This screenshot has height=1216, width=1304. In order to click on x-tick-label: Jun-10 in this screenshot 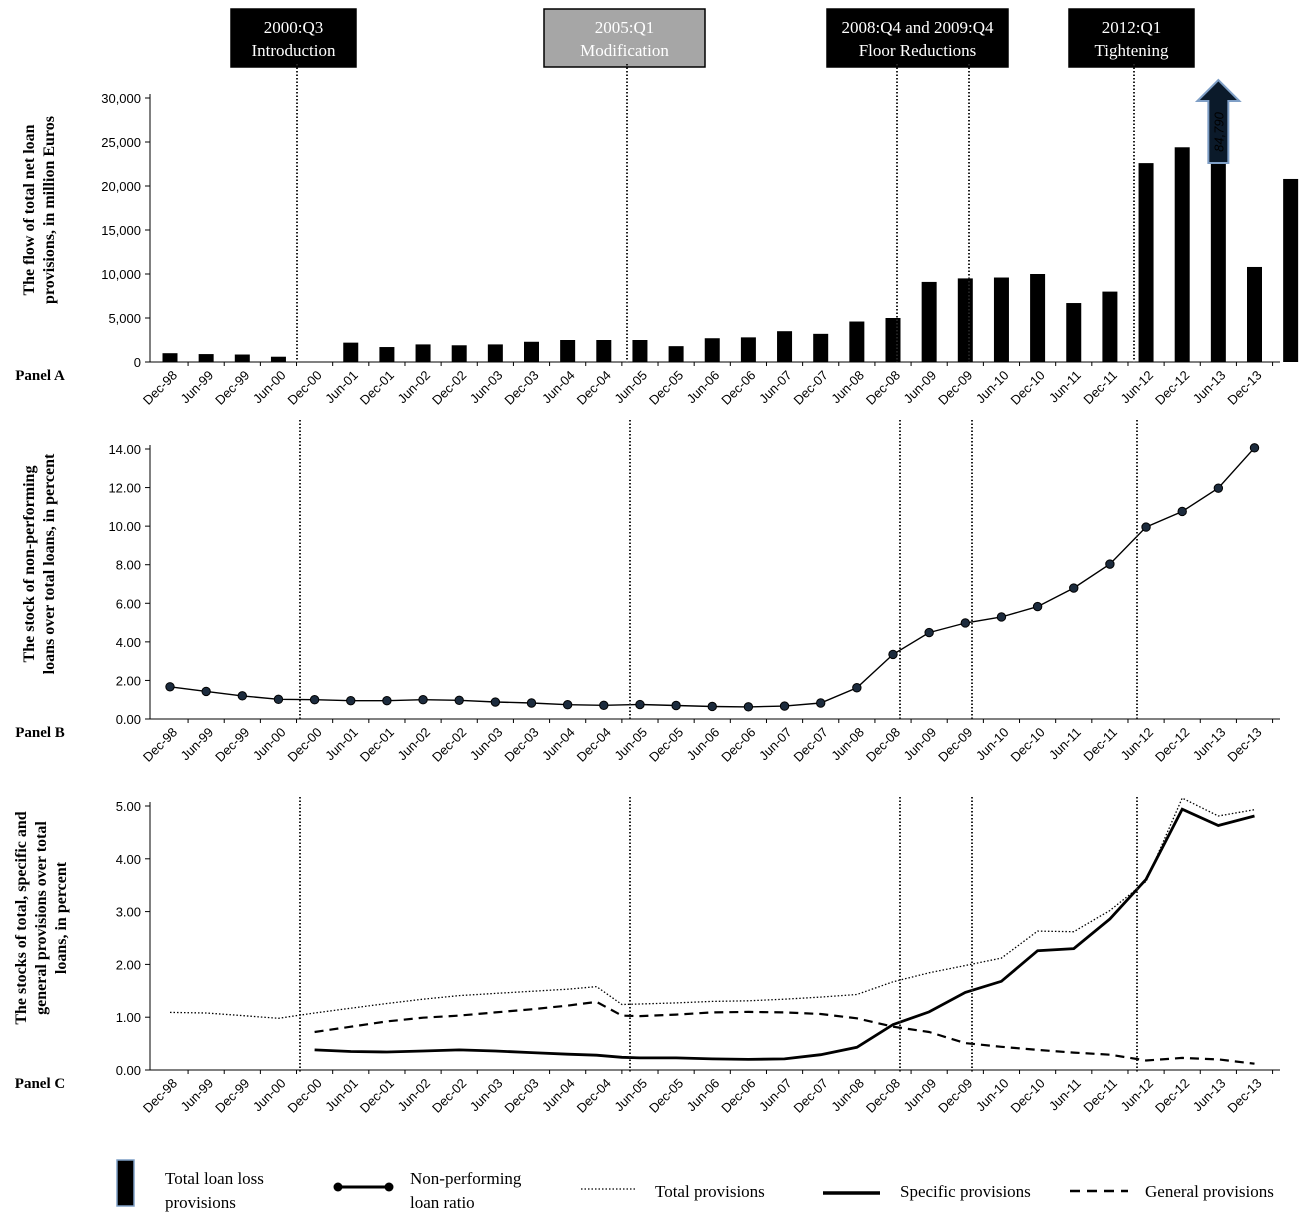, I will do `click(992, 744)`.